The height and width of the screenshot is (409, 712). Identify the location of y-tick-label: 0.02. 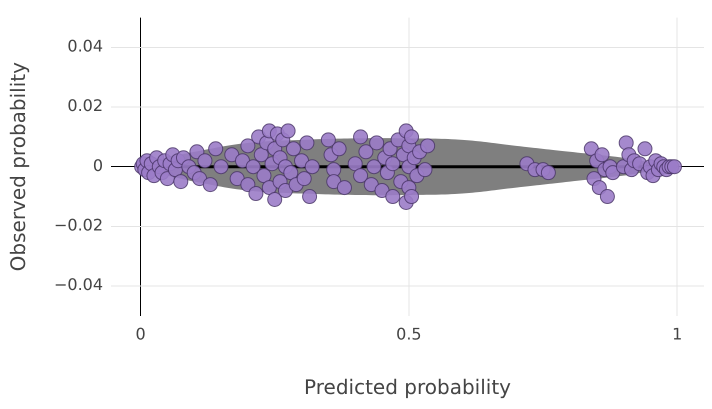
(85, 106).